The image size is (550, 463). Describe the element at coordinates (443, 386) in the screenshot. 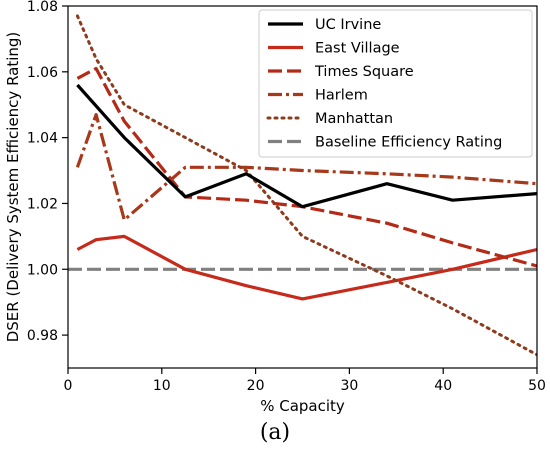

I see `x-tick-label: 40` at that location.